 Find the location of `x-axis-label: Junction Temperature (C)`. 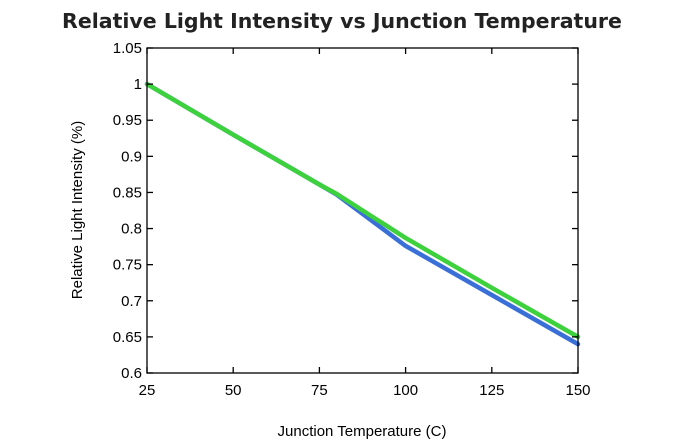

x-axis-label: Junction Temperature (C) is located at coordinates (362, 431).